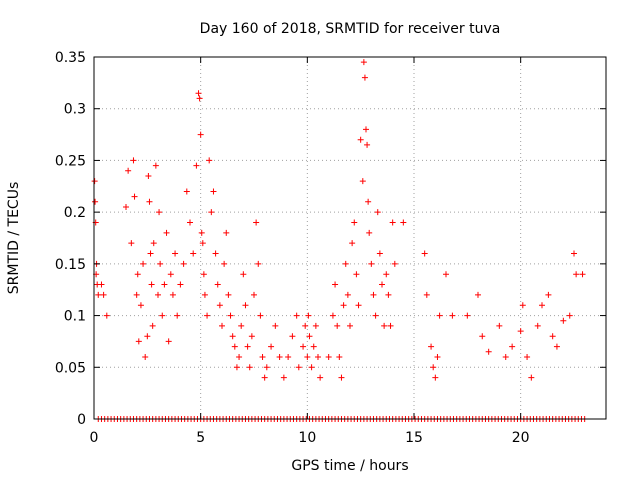  I want to click on y-axis-label: SRMTID / TECUs, so click(14, 238).